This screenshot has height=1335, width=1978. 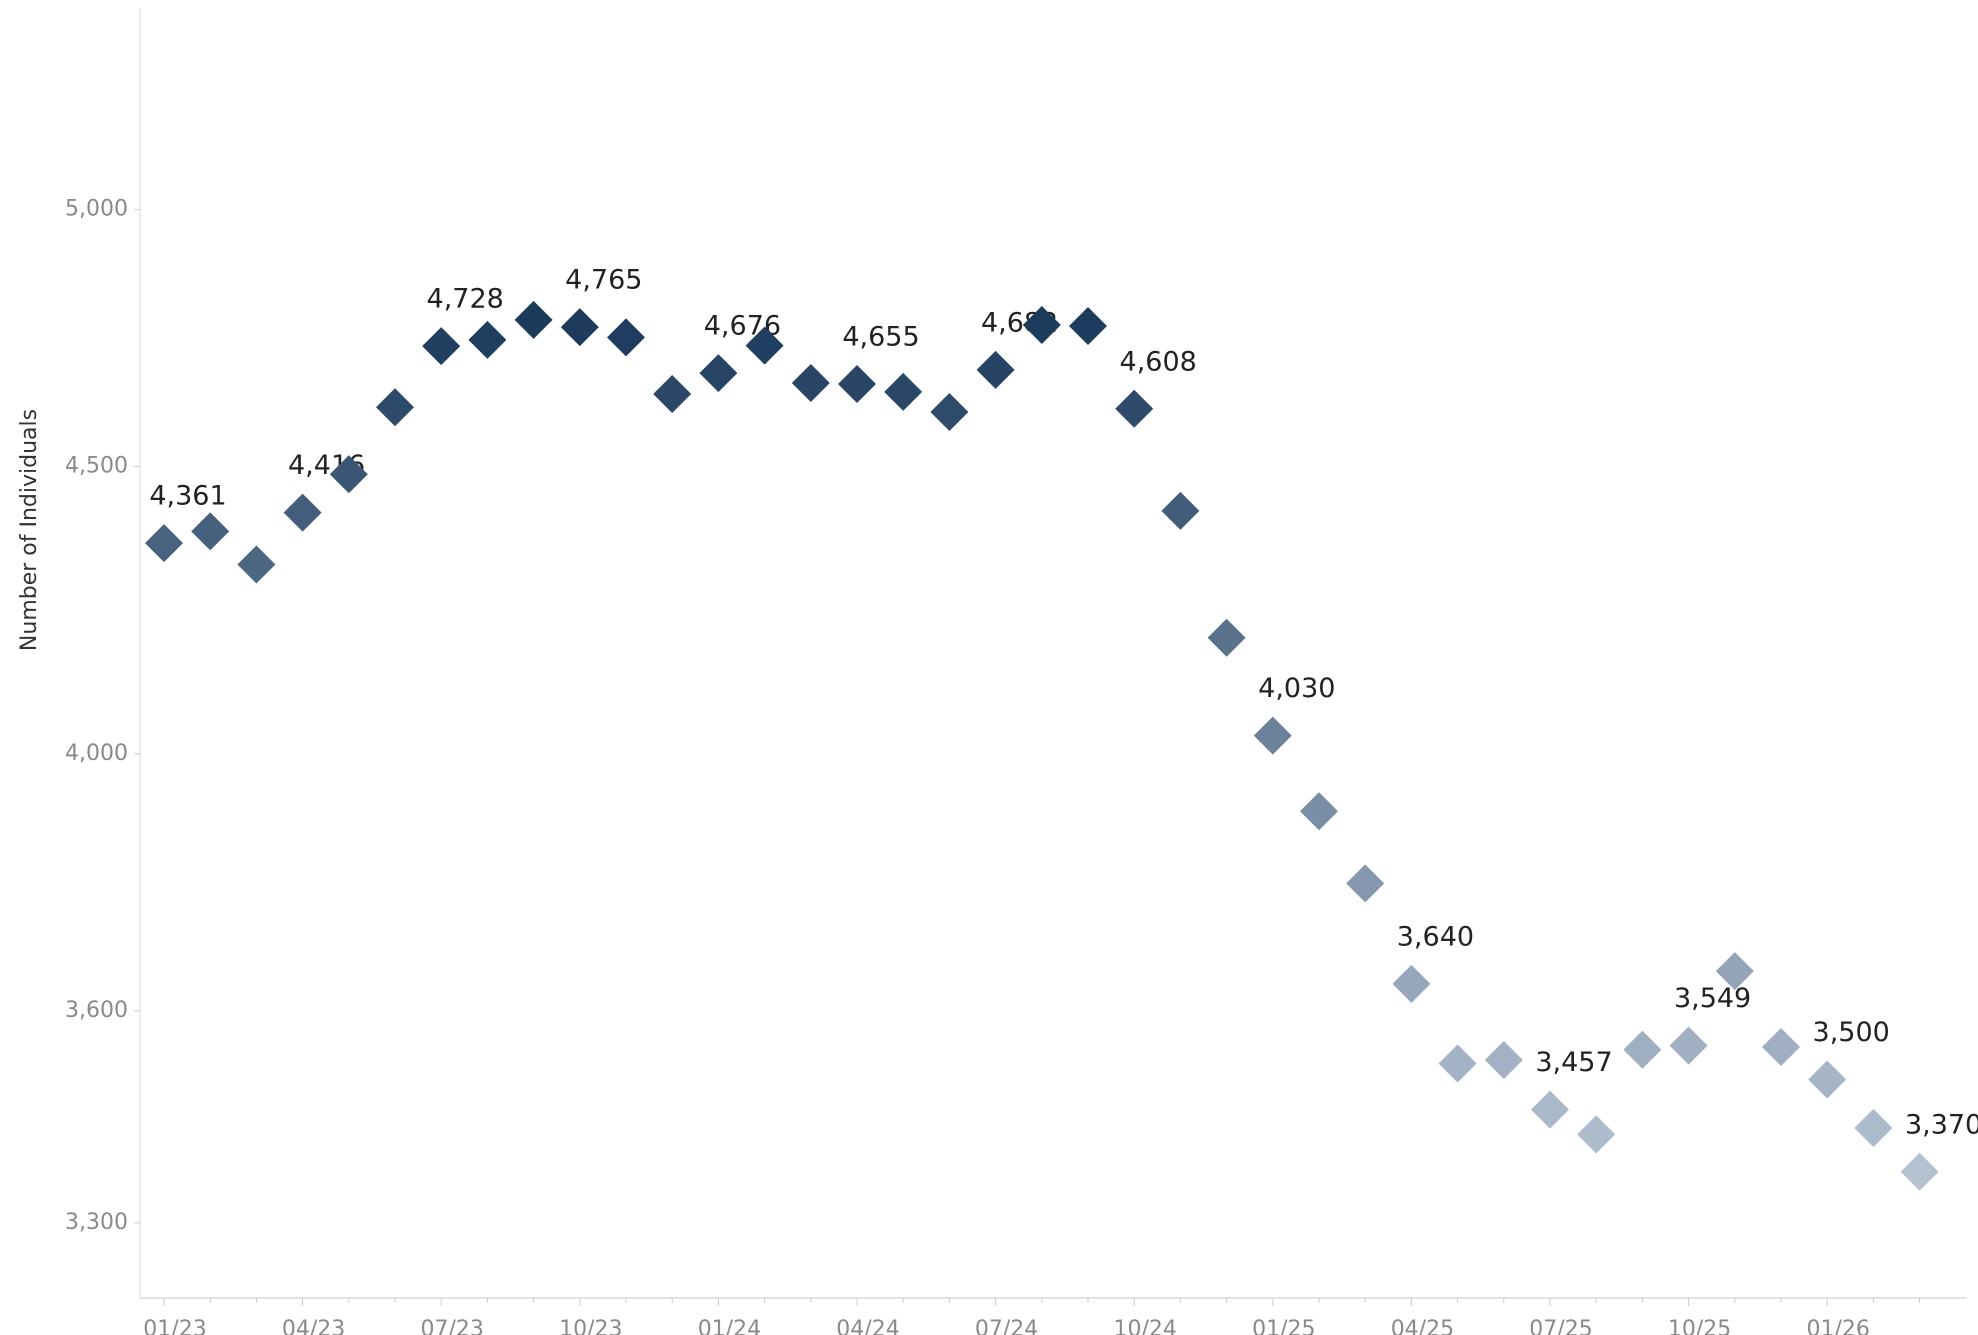 What do you see at coordinates (1296, 688) in the screenshot?
I see `data-label: 4,030` at bounding box center [1296, 688].